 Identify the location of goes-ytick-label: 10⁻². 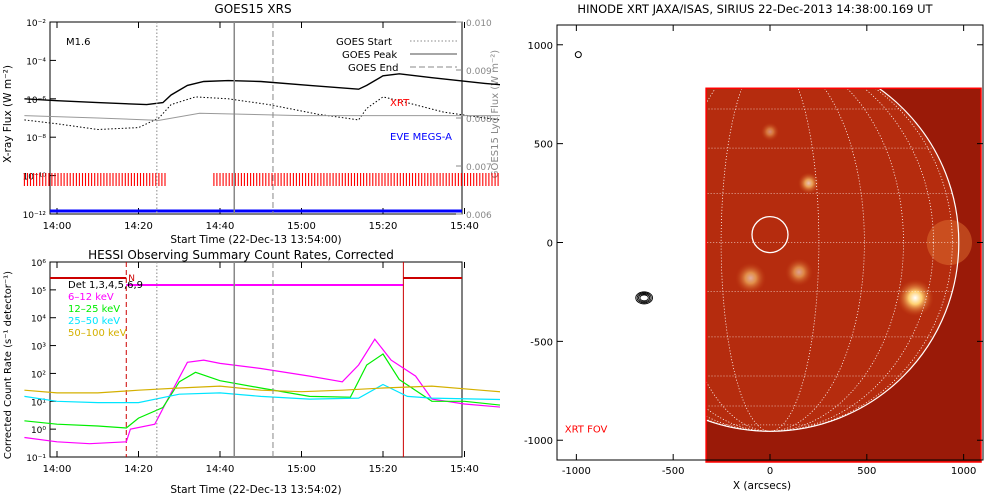
(36, 24).